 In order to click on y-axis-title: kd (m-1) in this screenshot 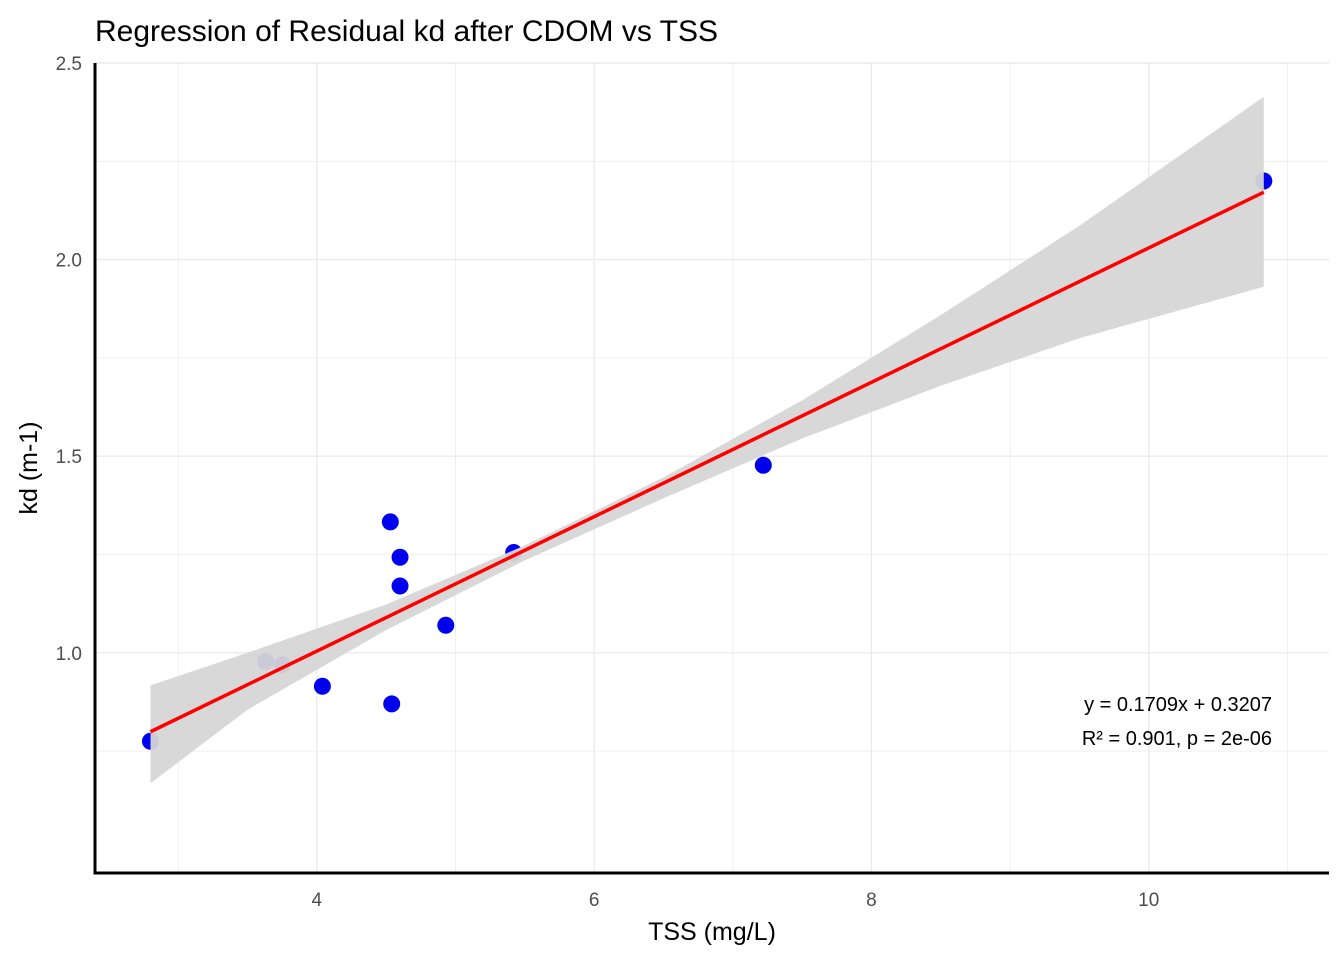, I will do `click(29, 467)`.